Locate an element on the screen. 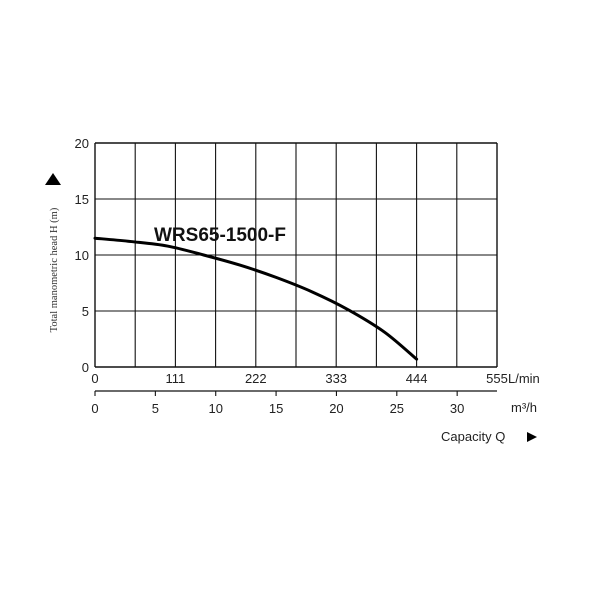 The image size is (600, 600). x-axis-unit-lmin: L/min is located at coordinates (524, 378).